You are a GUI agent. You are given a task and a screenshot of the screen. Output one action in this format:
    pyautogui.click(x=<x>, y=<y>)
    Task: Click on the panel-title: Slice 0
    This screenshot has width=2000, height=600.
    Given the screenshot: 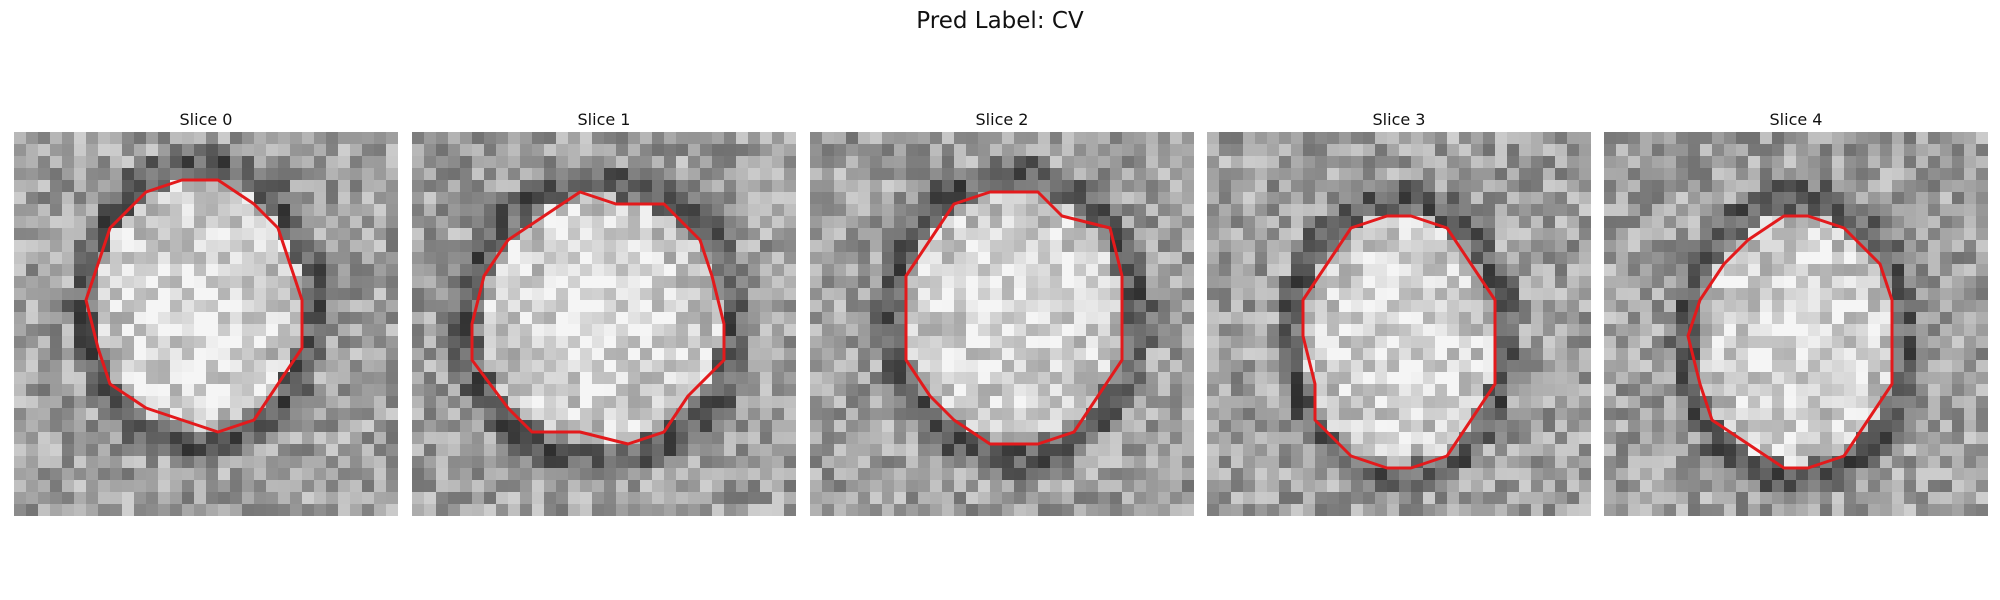 What is the action you would take?
    pyautogui.click(x=206, y=119)
    